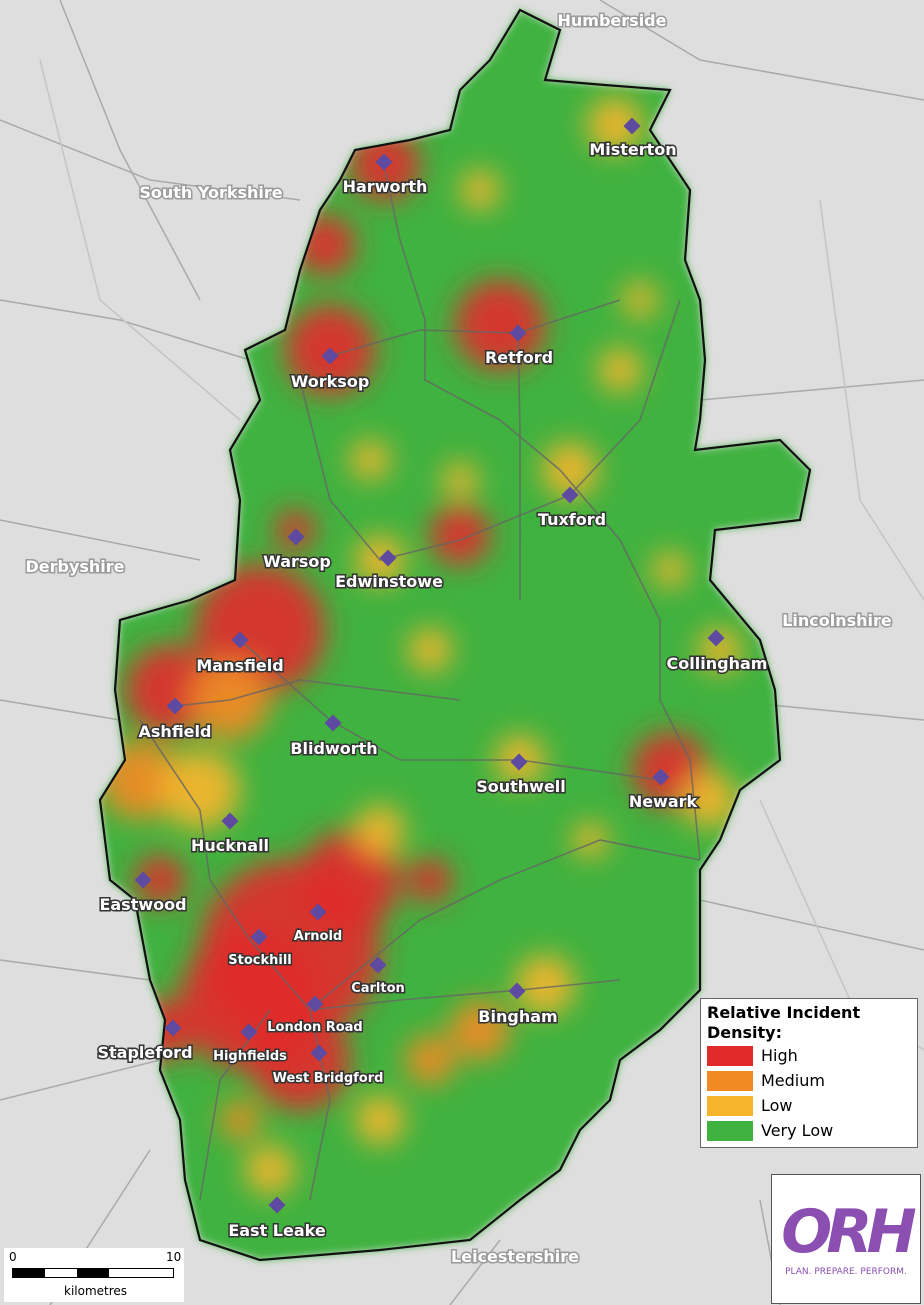 Image resolution: width=924 pixels, height=1305 pixels. What do you see at coordinates (210, 192) in the screenshot?
I see `region-label: South Yorkshire` at bounding box center [210, 192].